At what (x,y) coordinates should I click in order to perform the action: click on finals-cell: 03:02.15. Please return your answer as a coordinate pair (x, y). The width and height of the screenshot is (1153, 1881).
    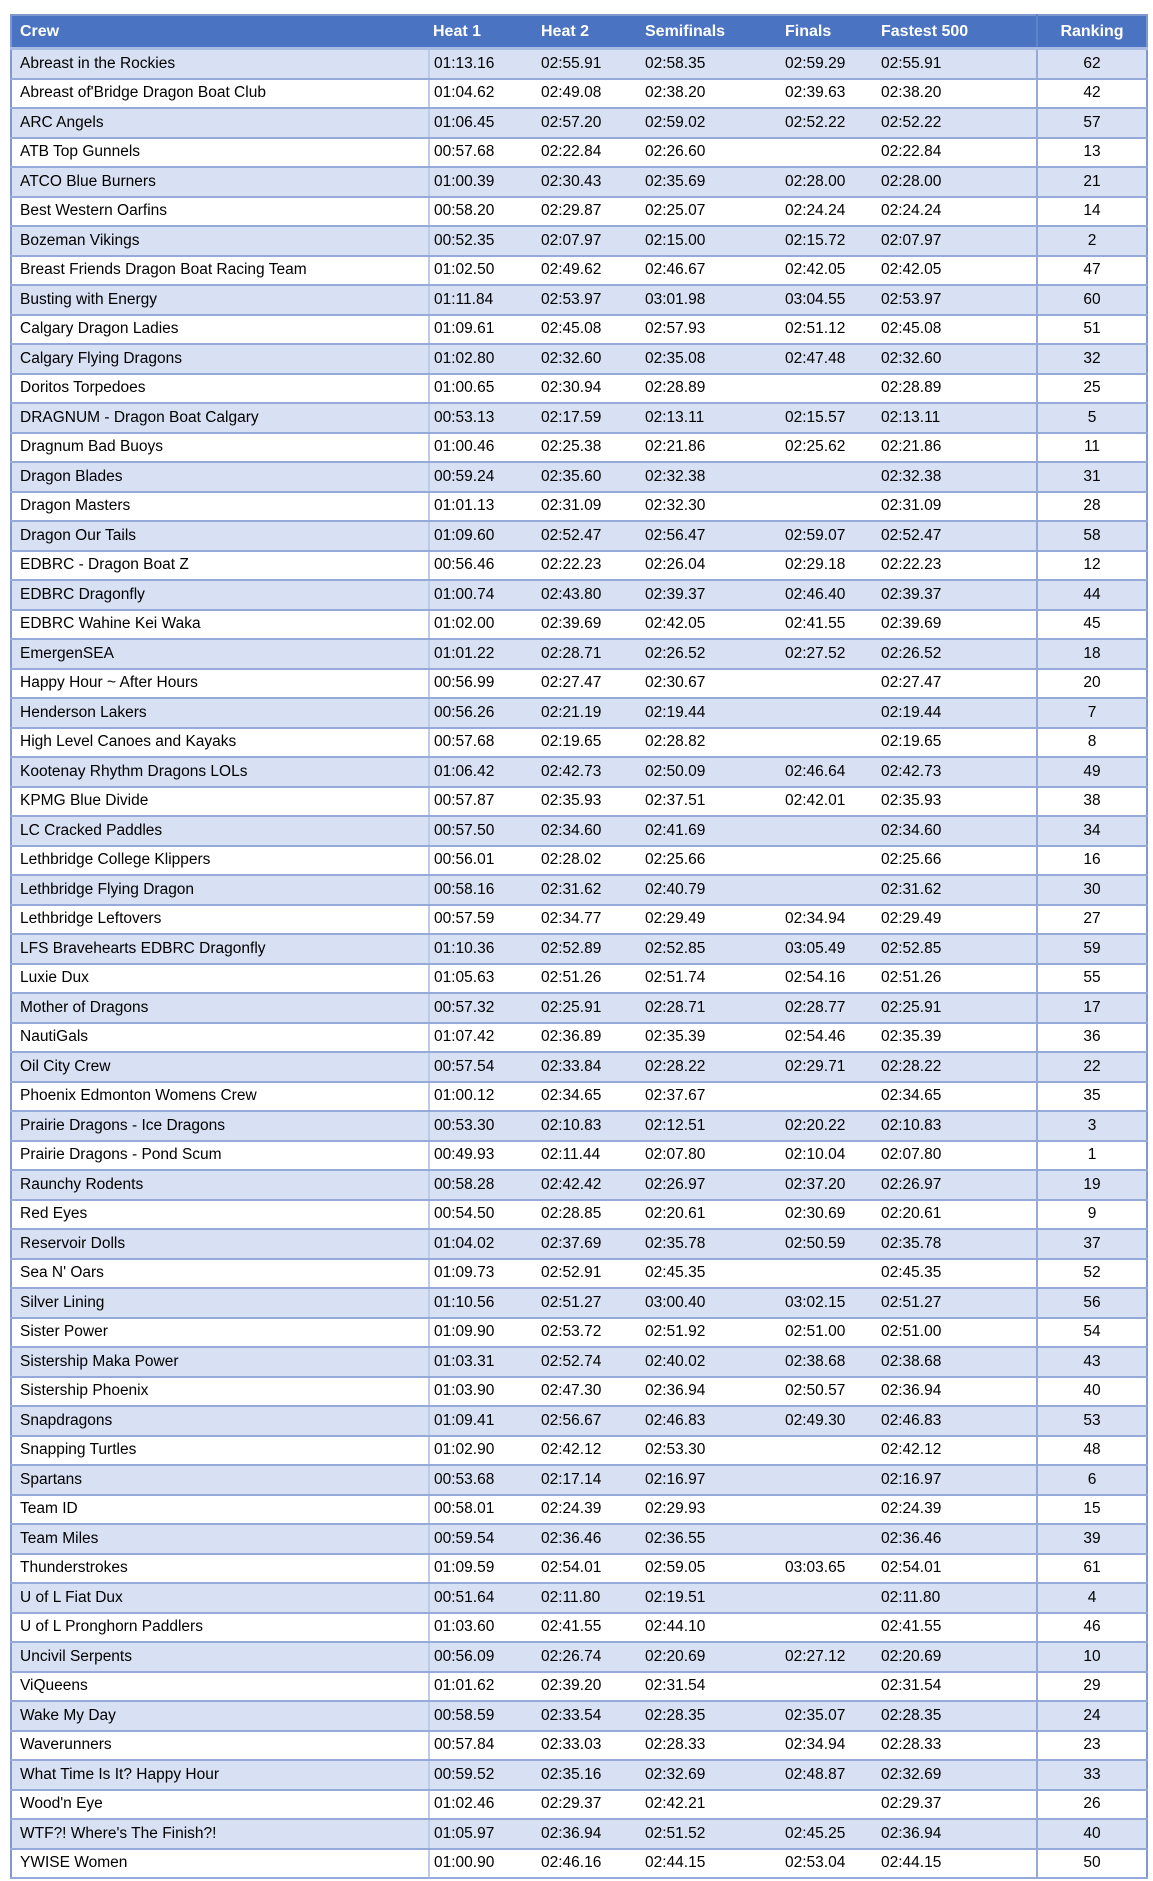
    Looking at the image, I should click on (829, 1303).